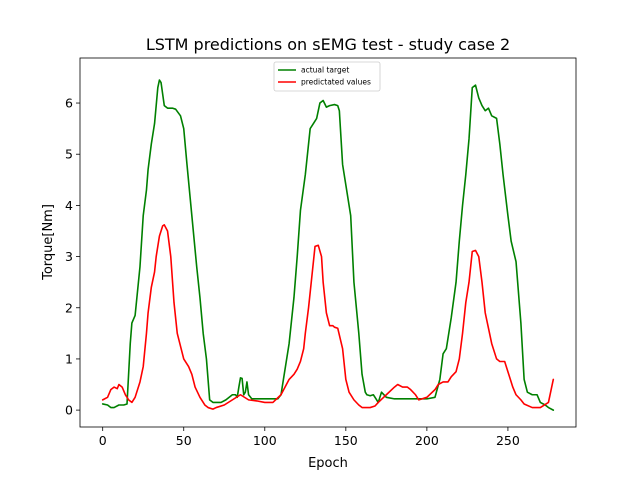 The image size is (640, 480). Describe the element at coordinates (325, 70) in the screenshot. I see `legend-label-0: actual target` at that location.